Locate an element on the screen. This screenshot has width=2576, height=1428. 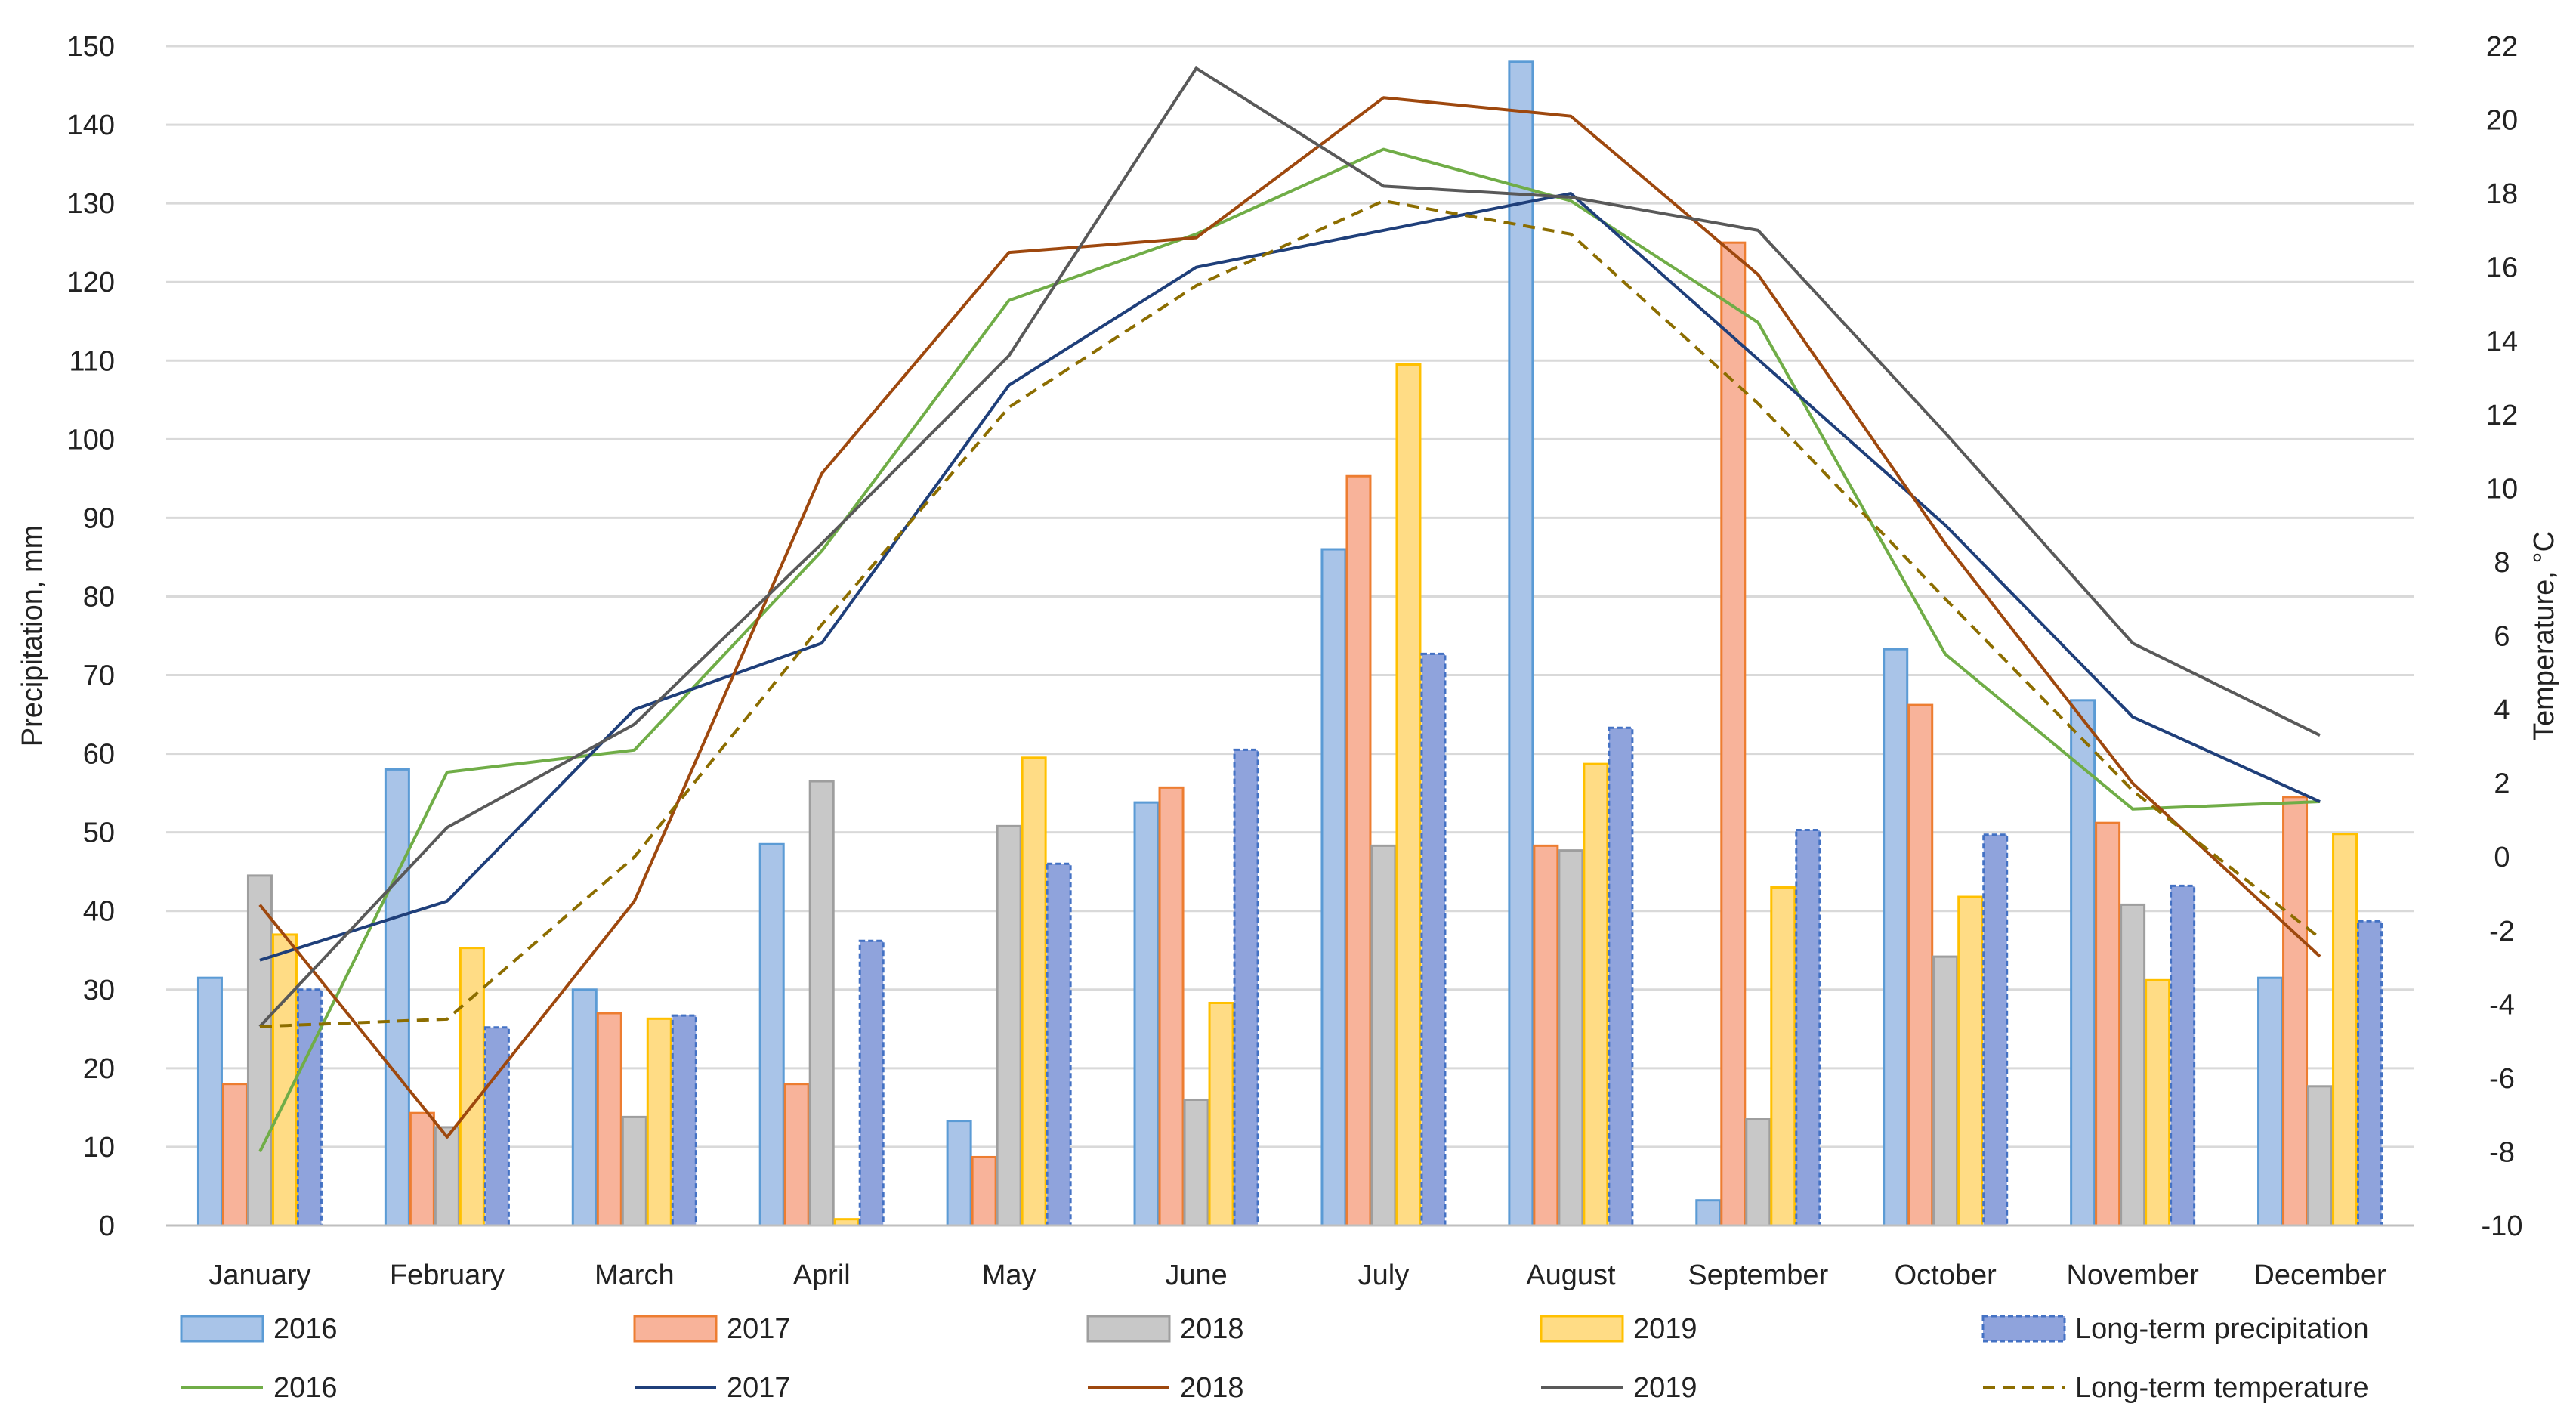
bar-2016-january is located at coordinates (209, 1101).